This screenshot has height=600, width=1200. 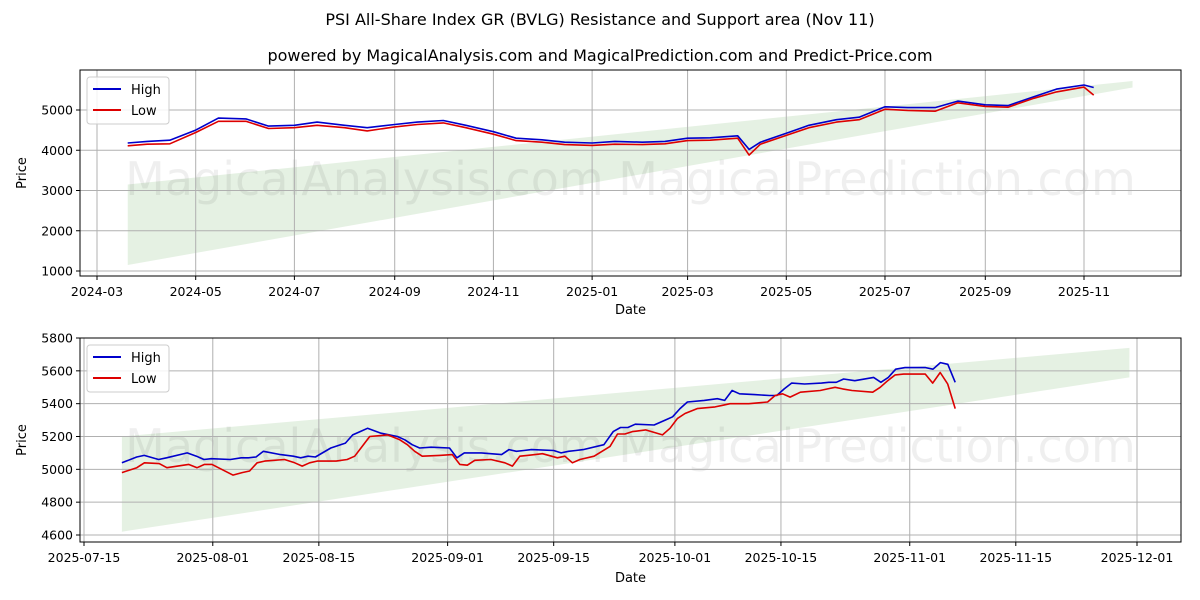 What do you see at coordinates (592, 291) in the screenshot?
I see `x-tick-label: 2025-01` at bounding box center [592, 291].